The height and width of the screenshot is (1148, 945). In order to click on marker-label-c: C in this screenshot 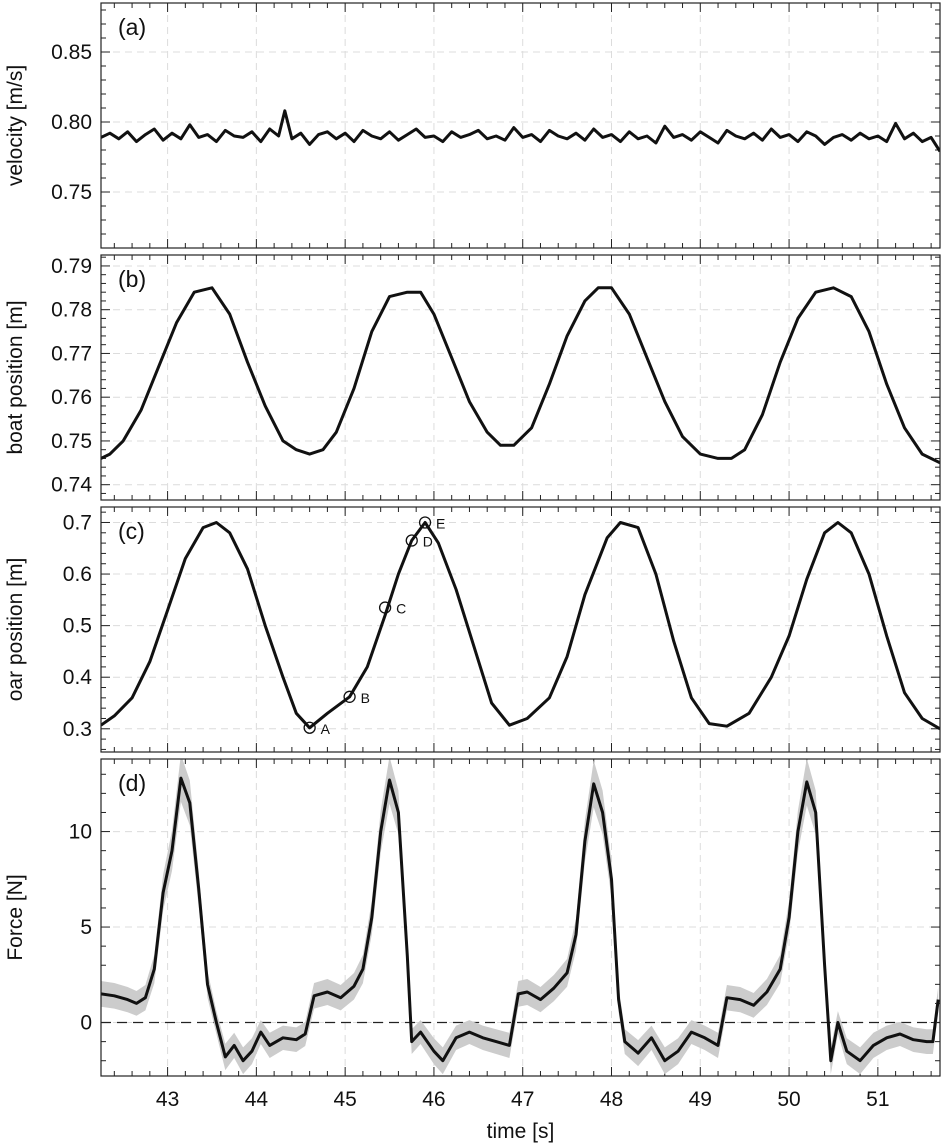, I will do `click(401, 609)`.